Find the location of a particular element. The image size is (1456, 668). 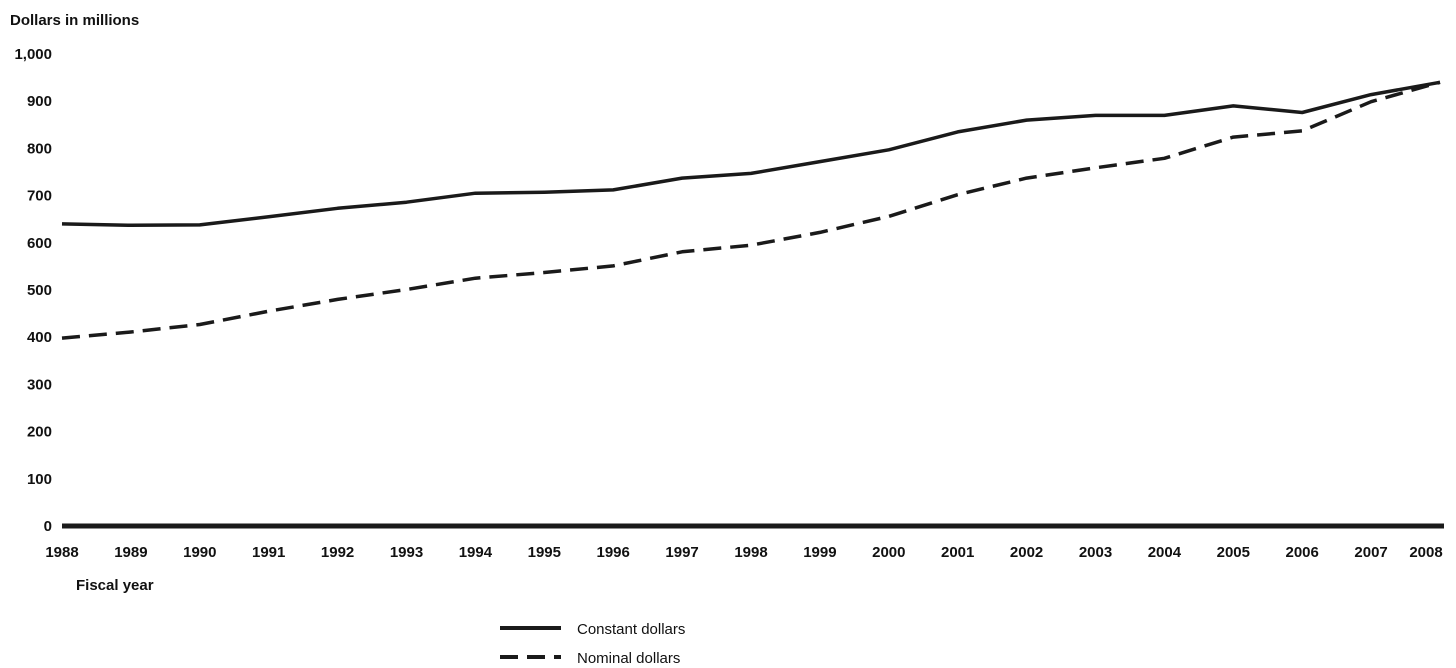

y-tick-label: 1,000 is located at coordinates (33, 54).